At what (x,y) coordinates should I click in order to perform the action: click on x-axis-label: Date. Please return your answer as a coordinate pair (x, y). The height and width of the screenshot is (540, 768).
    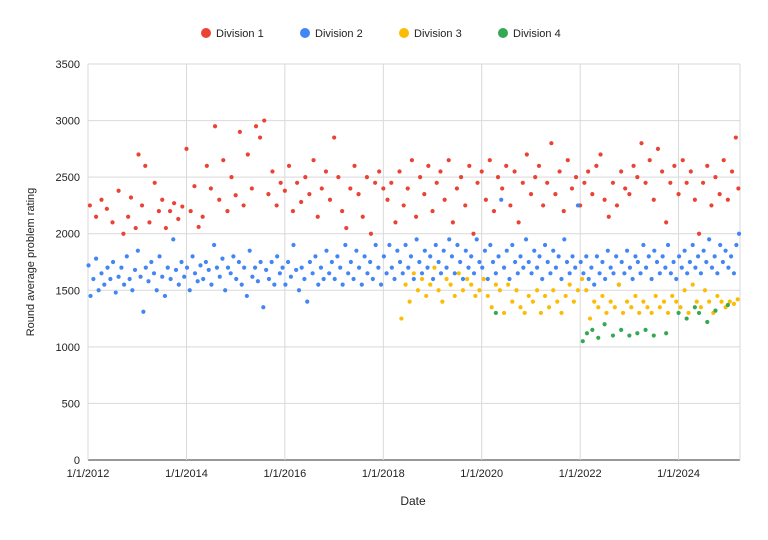
    Looking at the image, I should click on (413, 501).